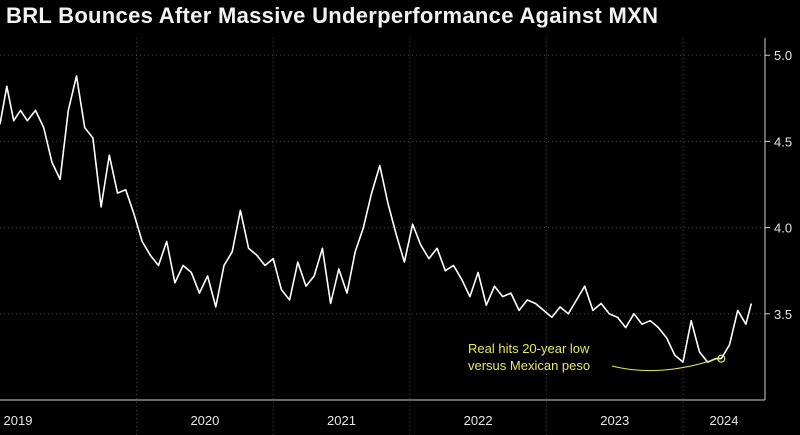 The width and height of the screenshot is (800, 435). Describe the element at coordinates (783, 228) in the screenshot. I see `y-tick-label: 4.0` at that location.